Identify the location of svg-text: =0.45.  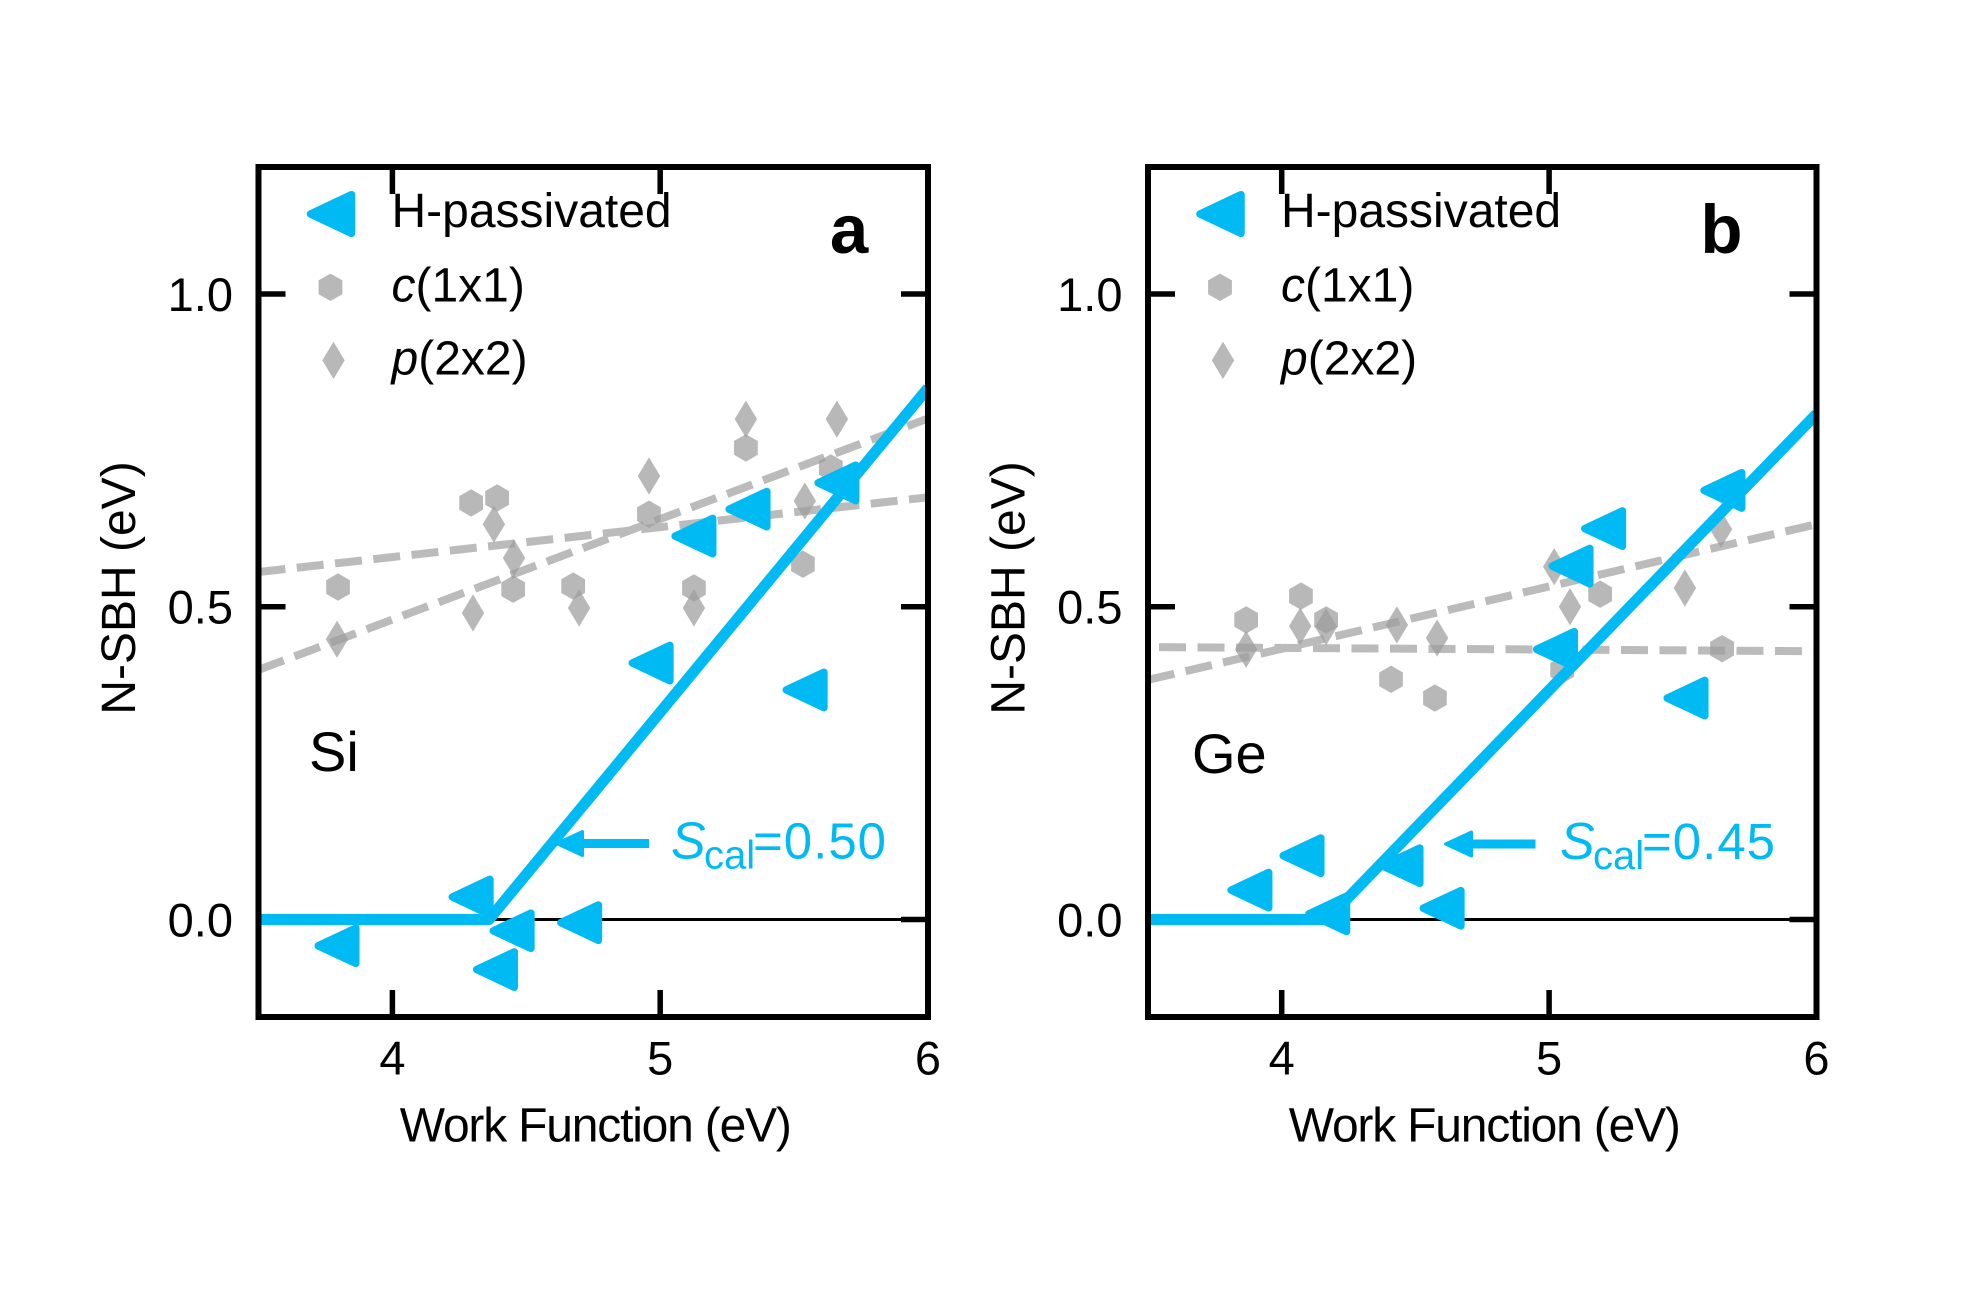
(1709, 841).